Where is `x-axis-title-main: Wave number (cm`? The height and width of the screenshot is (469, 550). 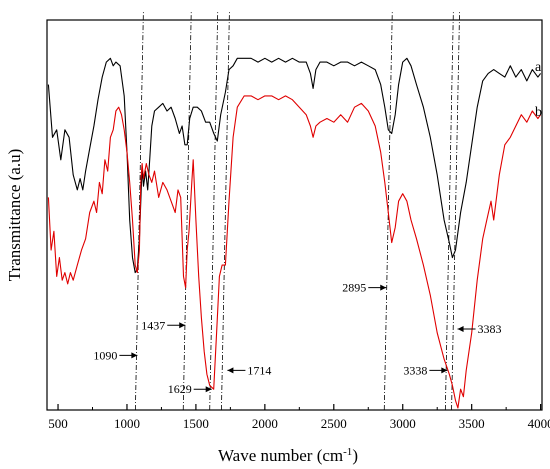 x-axis-title-main: Wave number (cm is located at coordinates (280, 455).